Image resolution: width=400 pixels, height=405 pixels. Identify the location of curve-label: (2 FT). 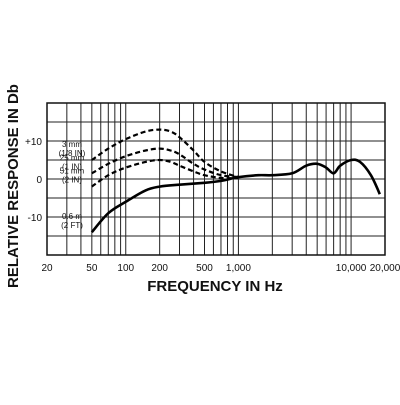
(72, 225).